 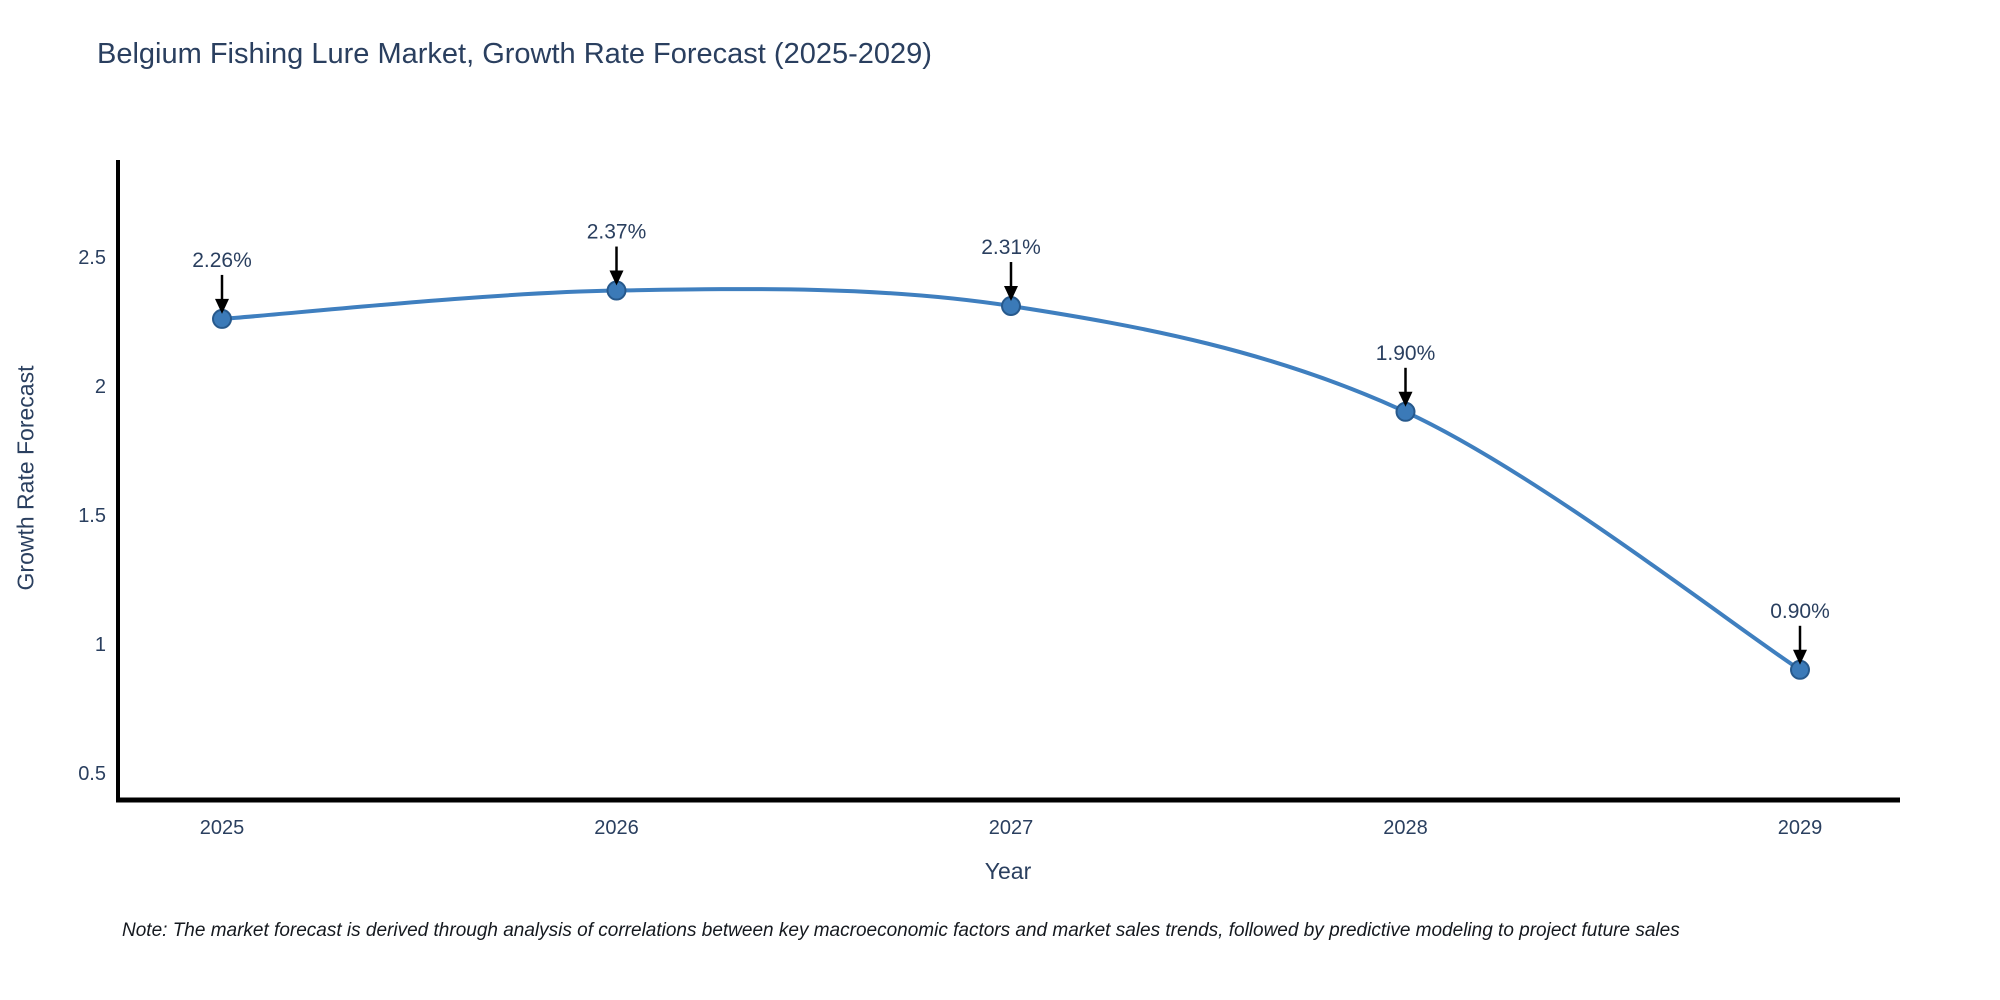 I want to click on y-tick-label: 2, so click(x=100, y=387).